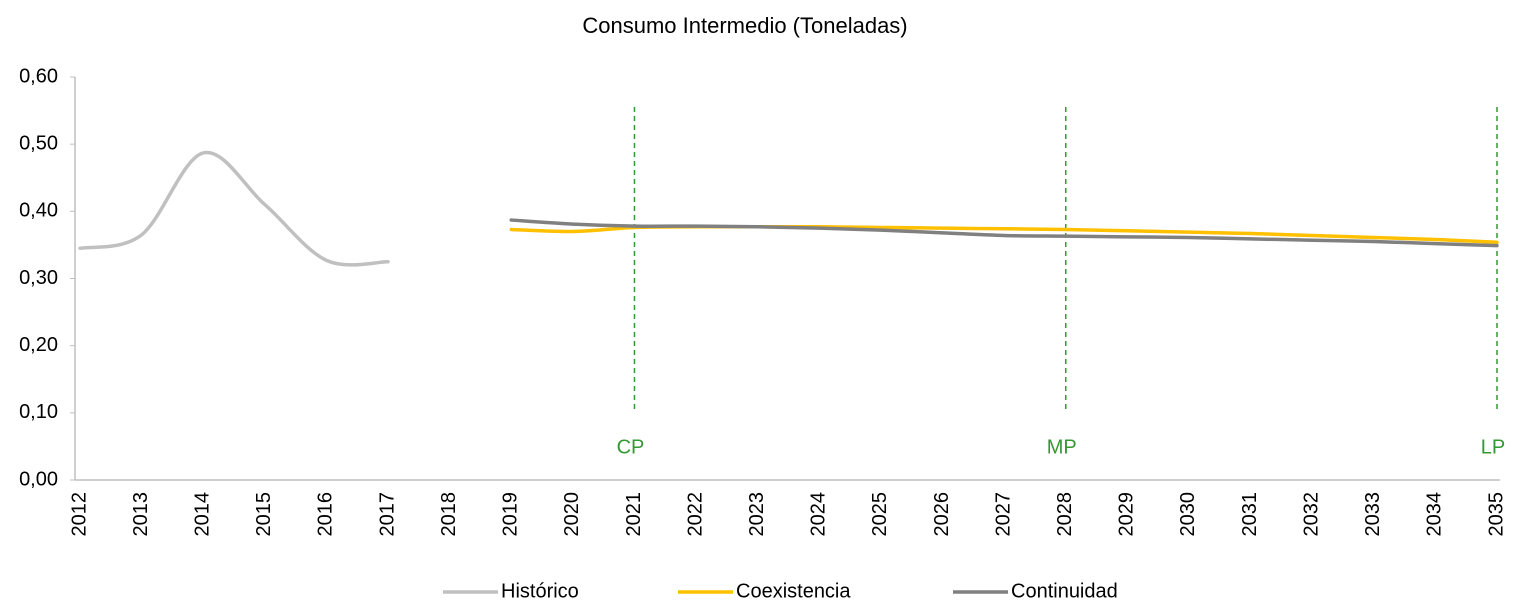 The image size is (1525, 608). What do you see at coordinates (1065, 514) in the screenshot?
I see `x-tick-label: 2028` at bounding box center [1065, 514].